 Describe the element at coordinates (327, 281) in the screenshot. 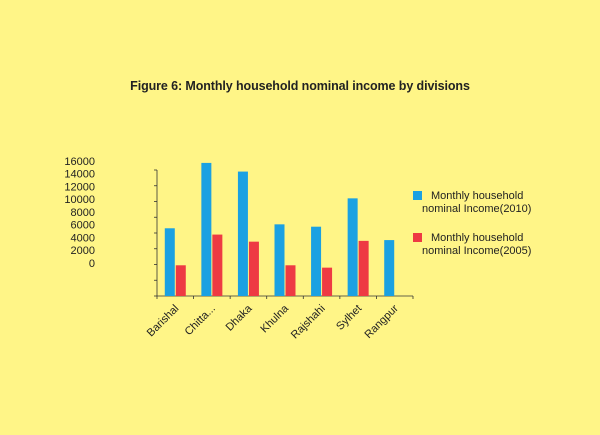

I see `bar-2005-rajshahi` at that location.